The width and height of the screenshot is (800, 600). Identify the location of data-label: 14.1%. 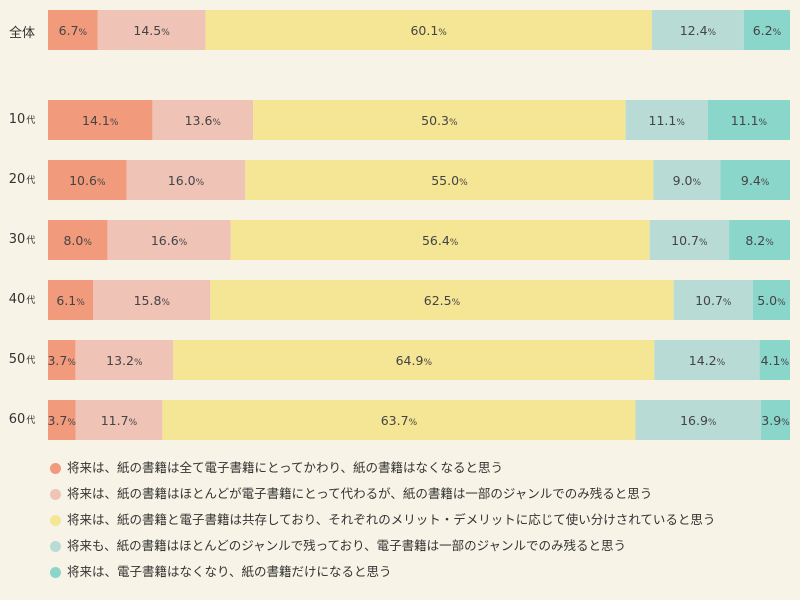
(100, 120).